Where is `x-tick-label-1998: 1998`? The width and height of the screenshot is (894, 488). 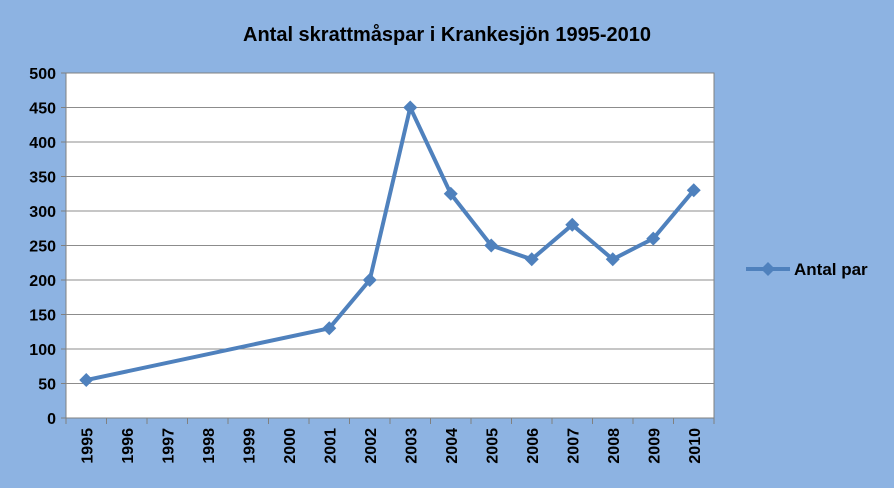 x-tick-label-1998: 1998 is located at coordinates (209, 446).